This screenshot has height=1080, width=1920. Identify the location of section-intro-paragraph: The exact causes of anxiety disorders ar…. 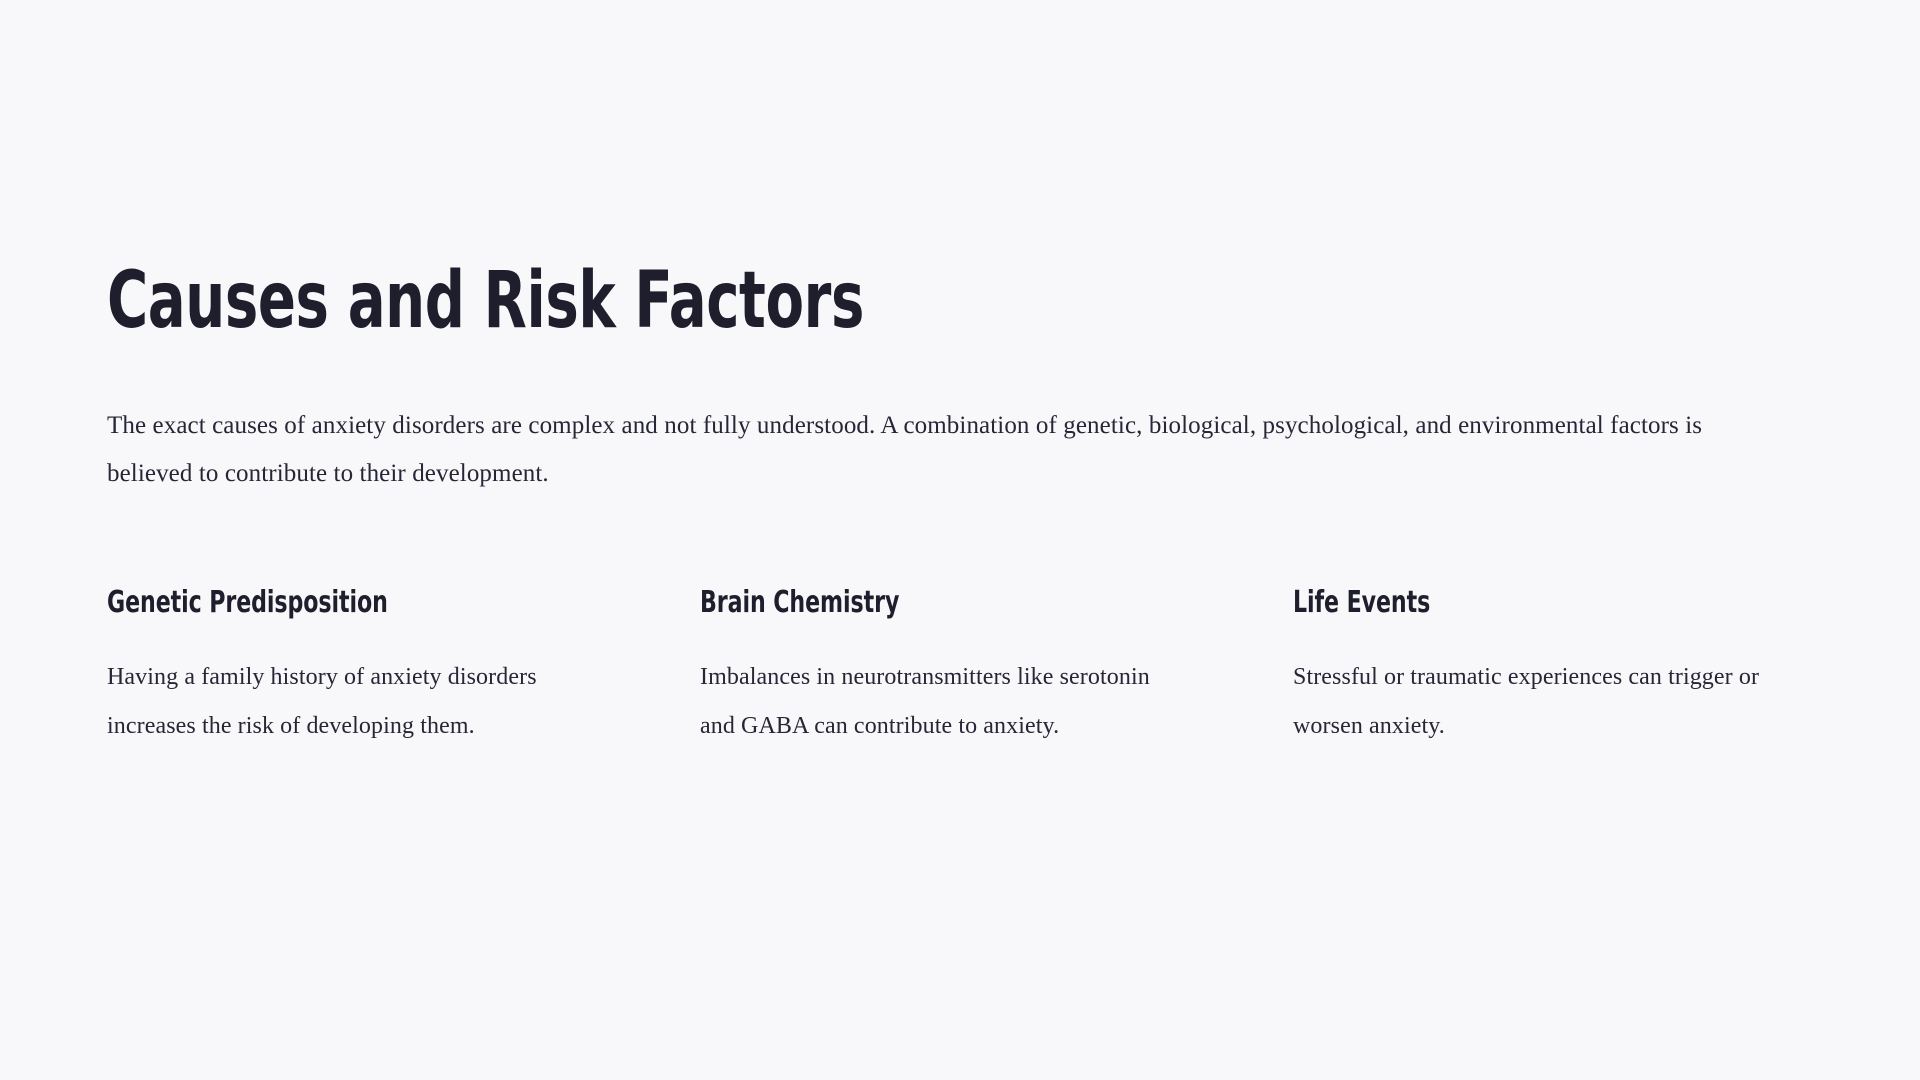
(905, 449).